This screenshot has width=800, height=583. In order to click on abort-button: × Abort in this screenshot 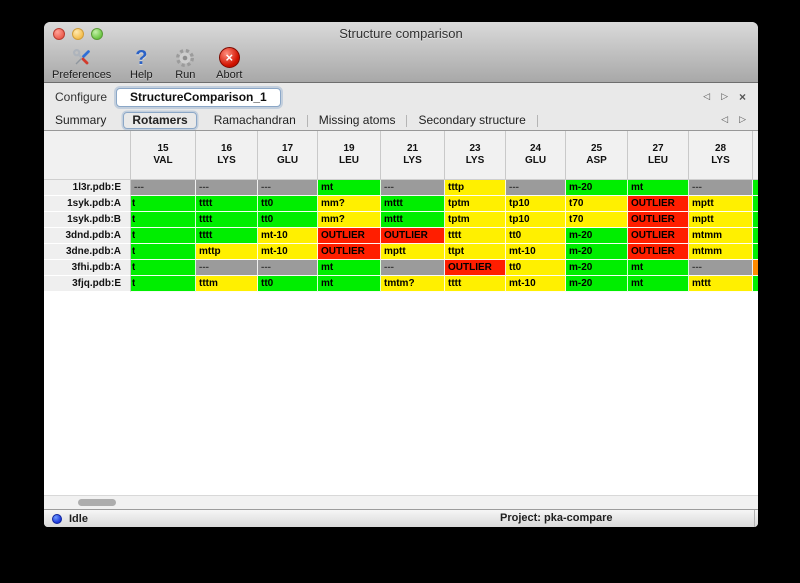, I will do `click(229, 63)`.